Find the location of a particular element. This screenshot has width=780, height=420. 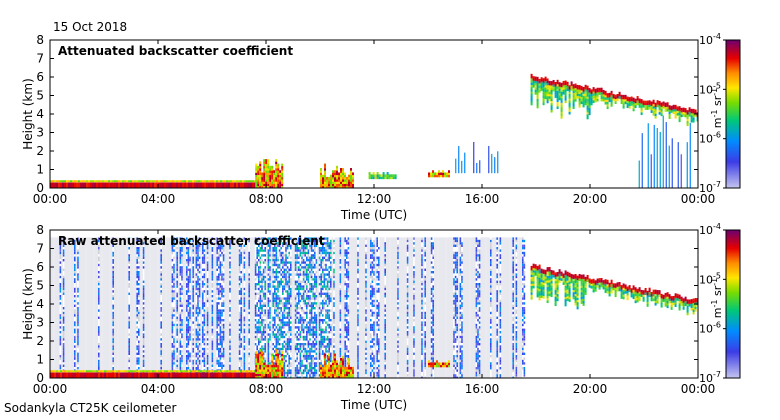

y-tick-label: 3 is located at coordinates (40, 133).